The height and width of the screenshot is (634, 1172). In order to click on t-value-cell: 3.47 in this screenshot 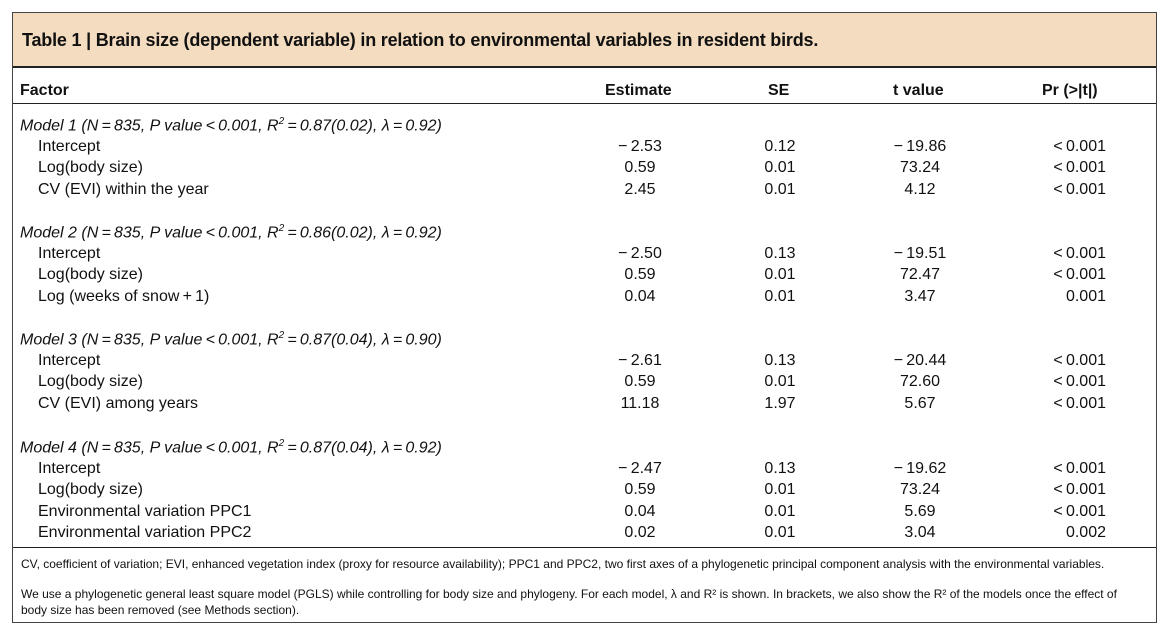, I will do `click(920, 296)`.